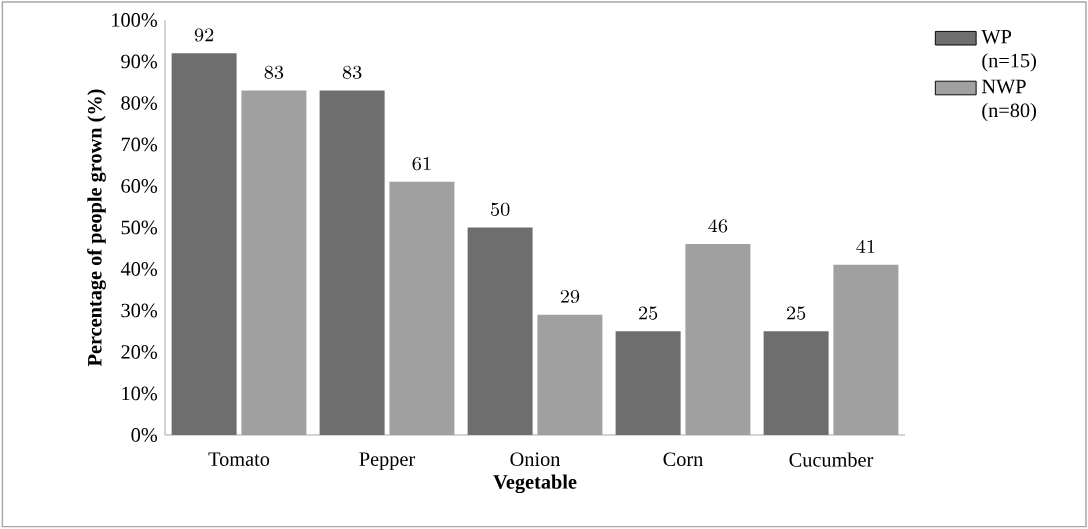 The width and height of the screenshot is (1088, 529). I want to click on data-label: 41, so click(865, 246).